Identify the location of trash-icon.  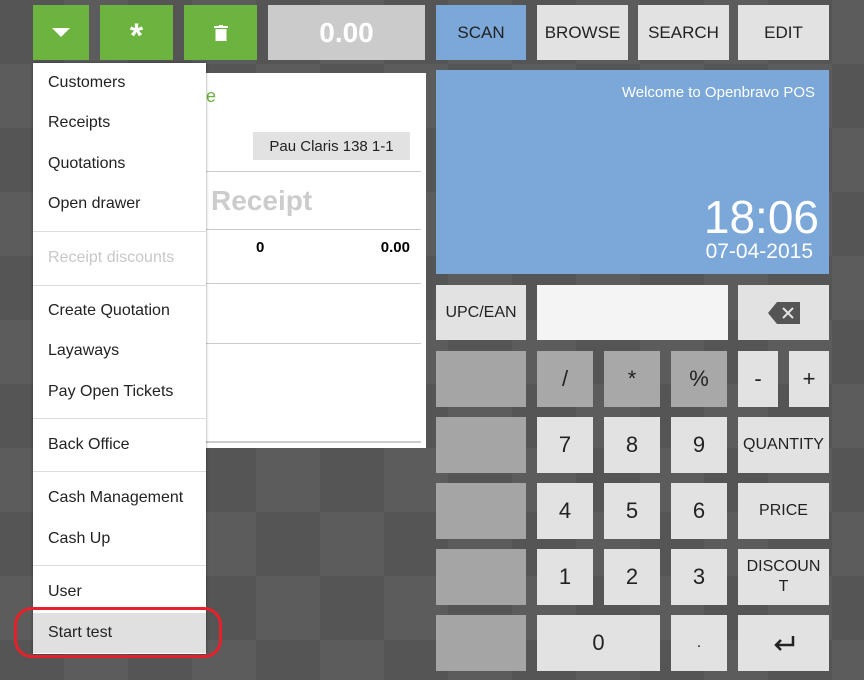
(220, 32).